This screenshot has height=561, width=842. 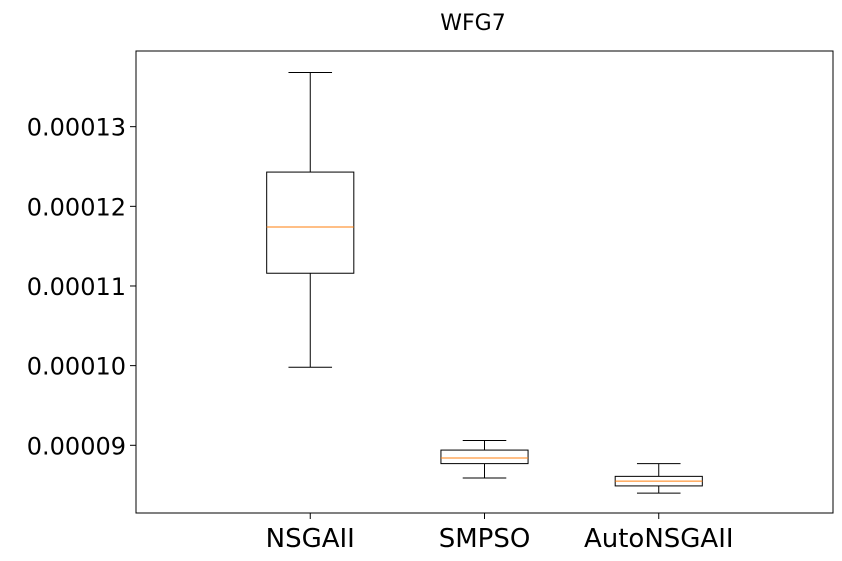 What do you see at coordinates (76, 207) in the screenshot?
I see `y-tick-label: 0.00012` at bounding box center [76, 207].